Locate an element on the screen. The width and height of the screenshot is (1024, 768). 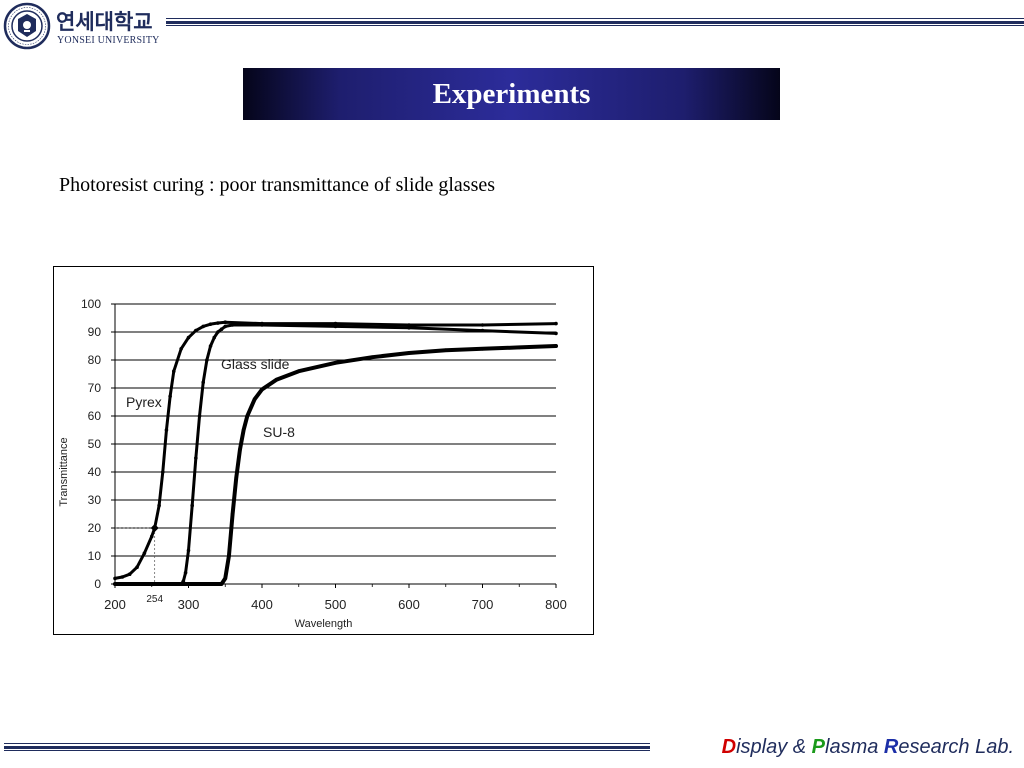
y-tick-label: 50 is located at coordinates (95, 444).